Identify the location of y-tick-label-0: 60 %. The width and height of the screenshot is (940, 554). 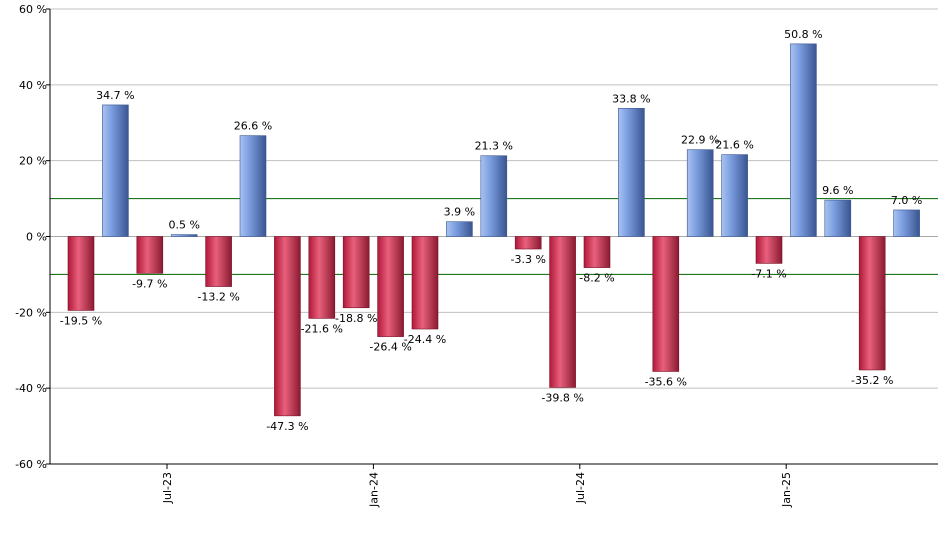
(33, 9).